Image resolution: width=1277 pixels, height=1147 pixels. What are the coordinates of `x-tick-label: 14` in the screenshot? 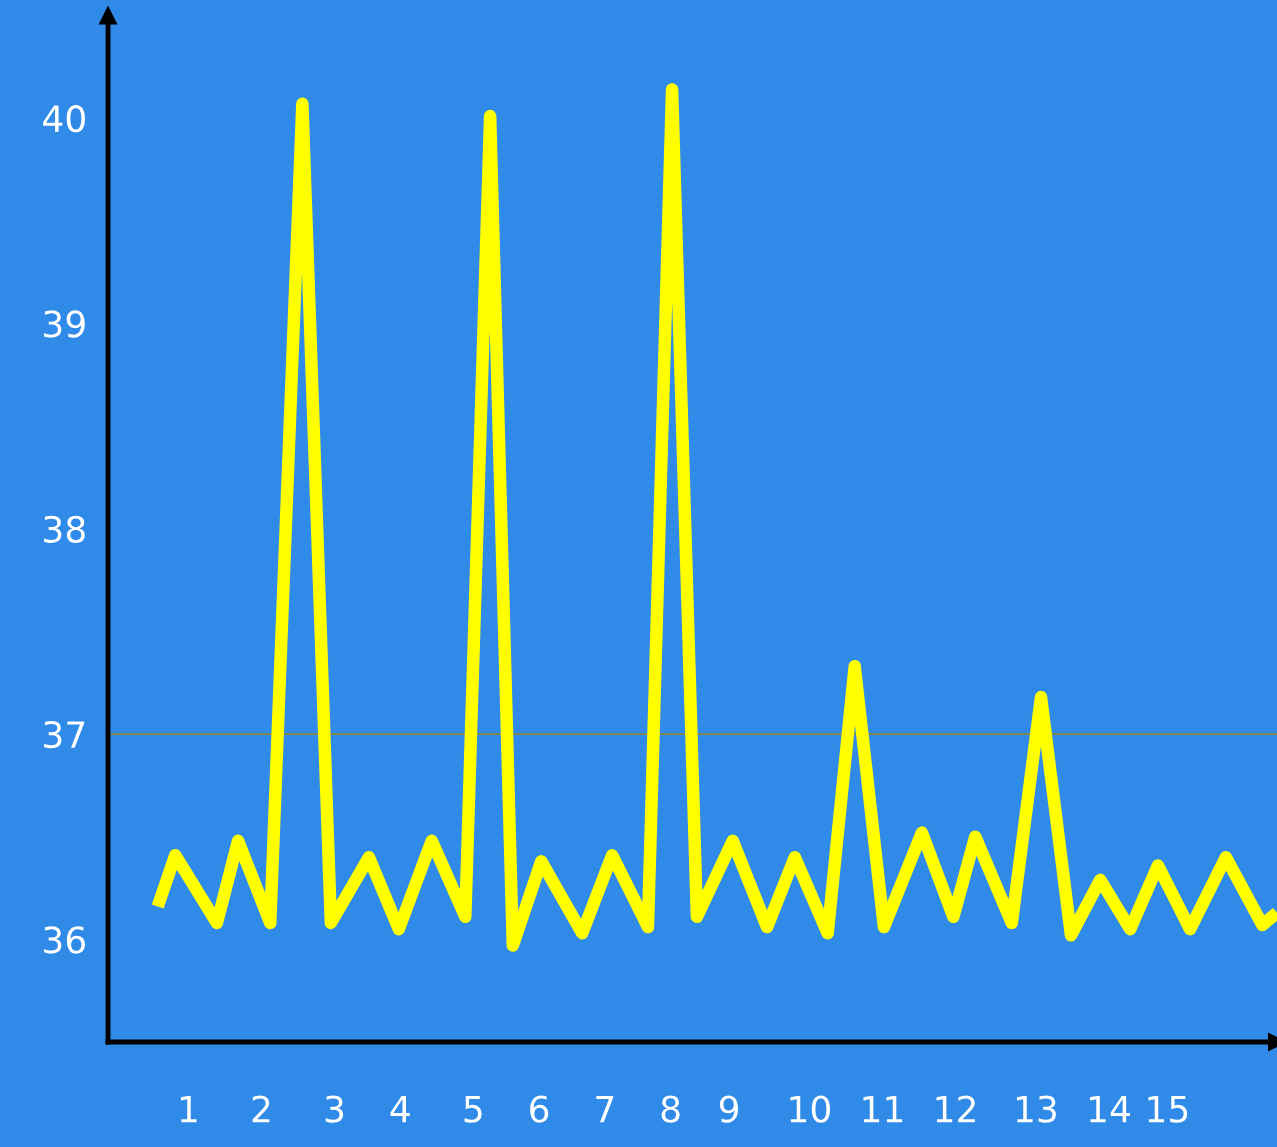 It's located at (1109, 1109).